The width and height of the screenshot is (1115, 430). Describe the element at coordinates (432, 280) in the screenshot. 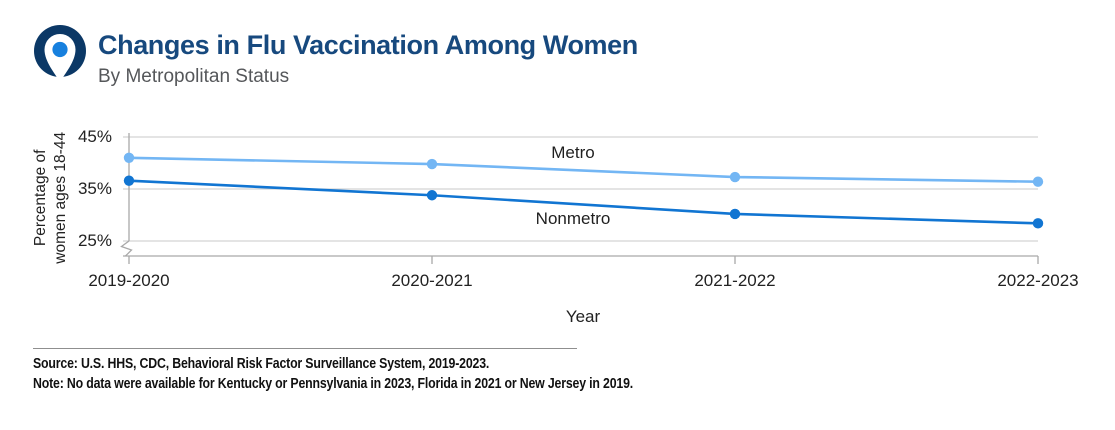

I see `x-tick-2020-2021: 2020-2021` at that location.